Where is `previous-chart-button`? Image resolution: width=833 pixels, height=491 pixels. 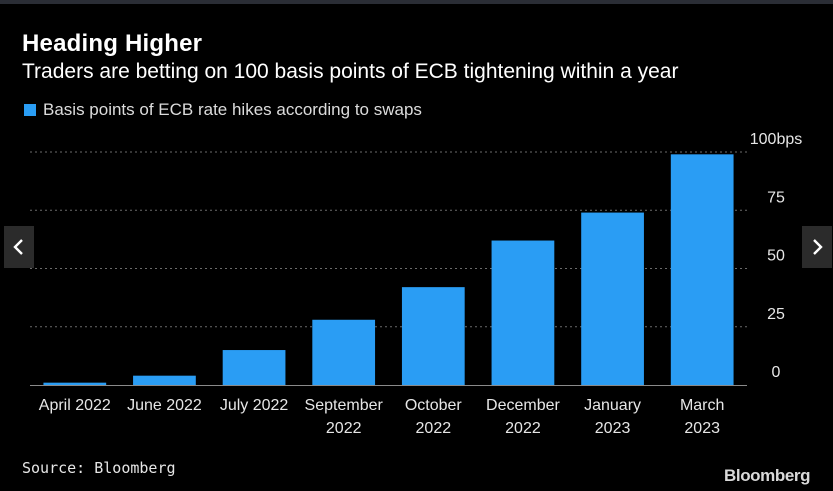 previous-chart-button is located at coordinates (19, 247).